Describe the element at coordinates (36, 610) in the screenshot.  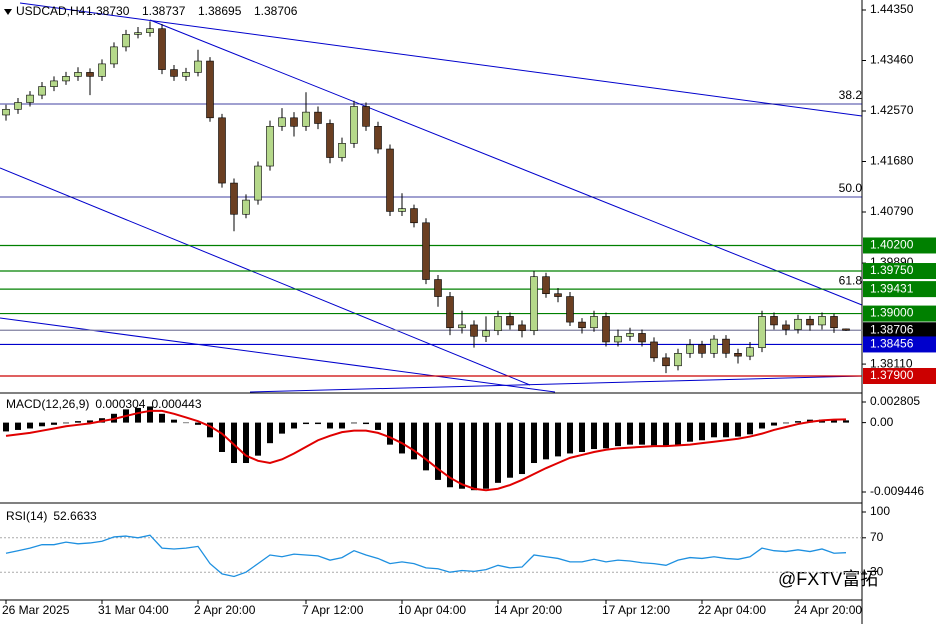
I see `x-tick-label: 26 Mar 2025` at that location.